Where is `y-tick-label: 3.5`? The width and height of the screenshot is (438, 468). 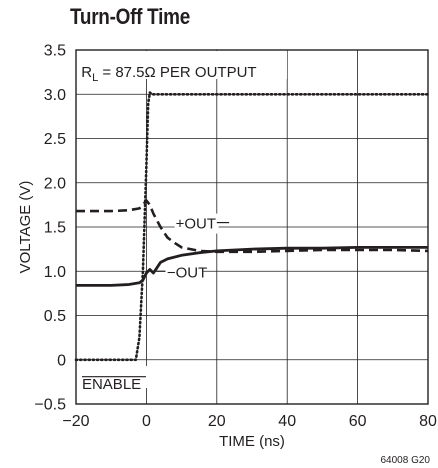
y-tick-label: 3.5 is located at coordinates (55, 51).